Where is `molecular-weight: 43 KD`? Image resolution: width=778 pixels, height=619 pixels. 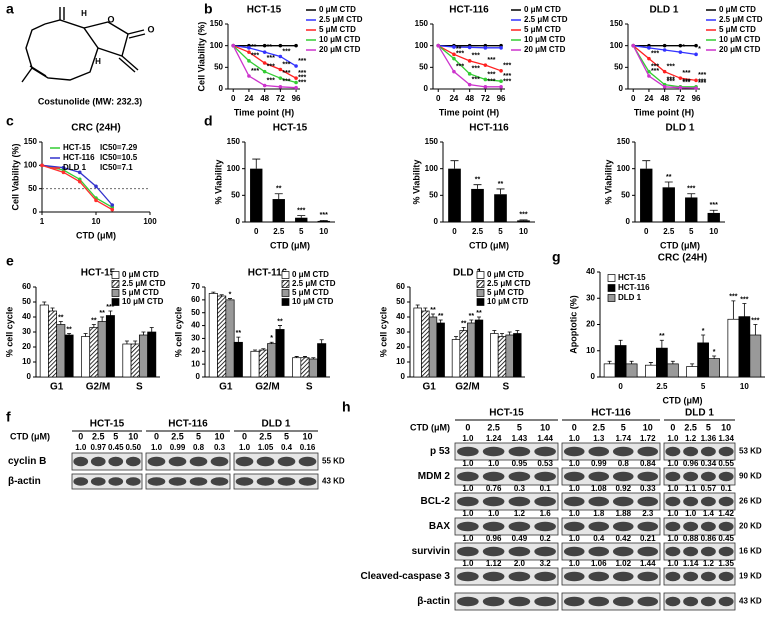
molecular-weight: 43 KD is located at coordinates (333, 481).